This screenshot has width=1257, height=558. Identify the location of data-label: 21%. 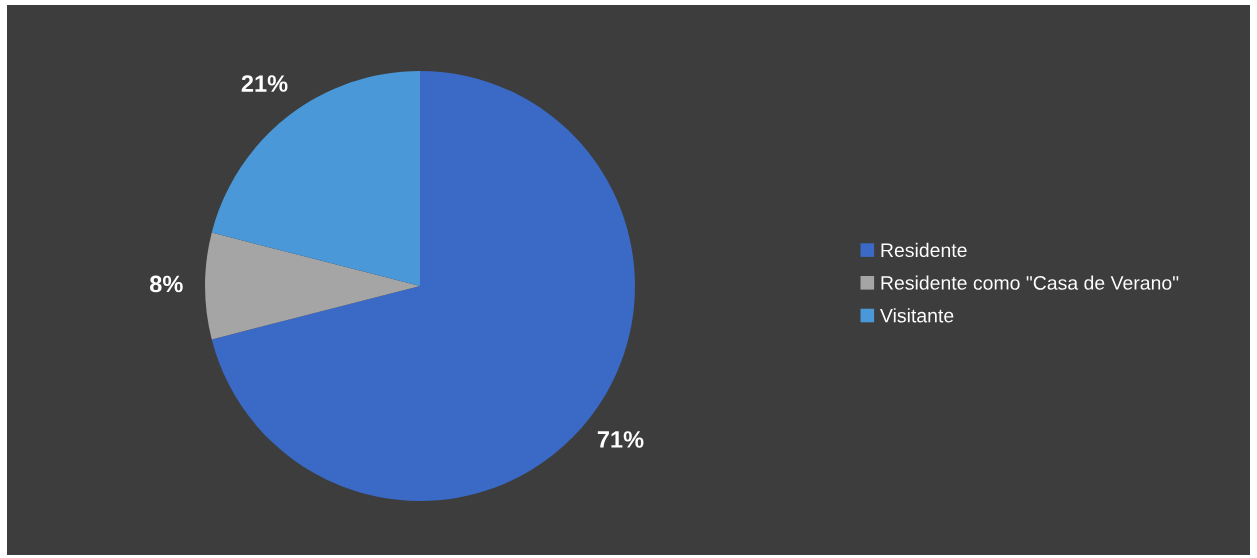
(264, 83).